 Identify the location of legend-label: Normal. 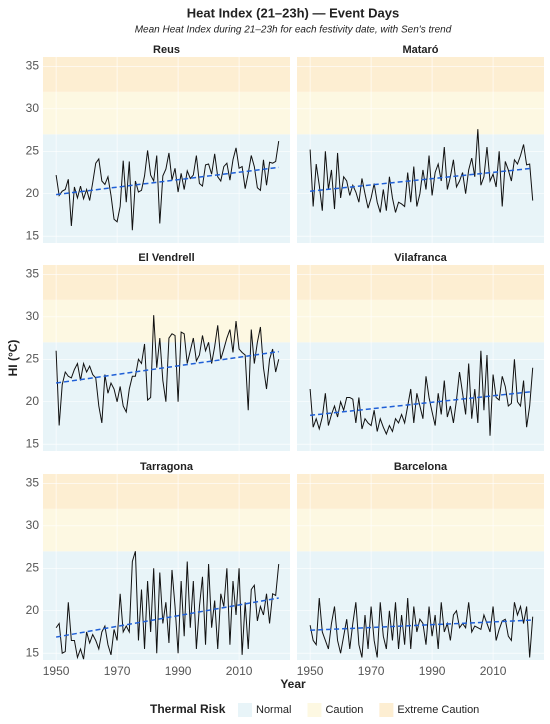
(273, 710).